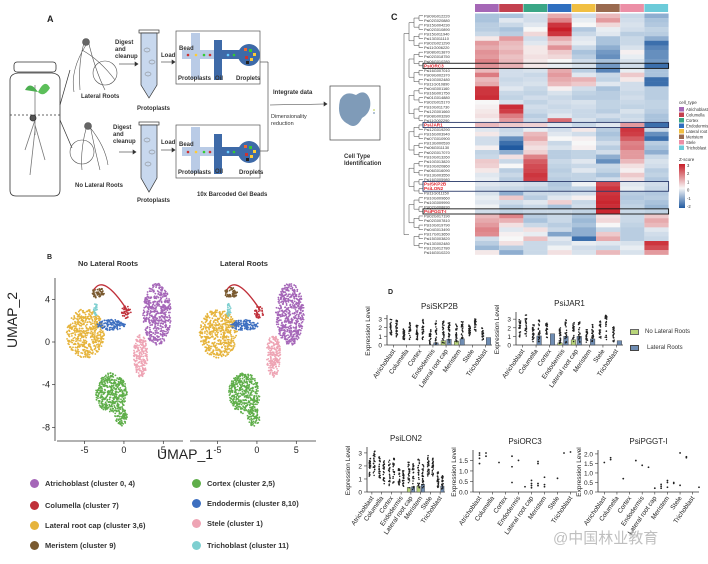 This screenshot has width=708, height=564. I want to click on legend-dot, so click(196, 545).